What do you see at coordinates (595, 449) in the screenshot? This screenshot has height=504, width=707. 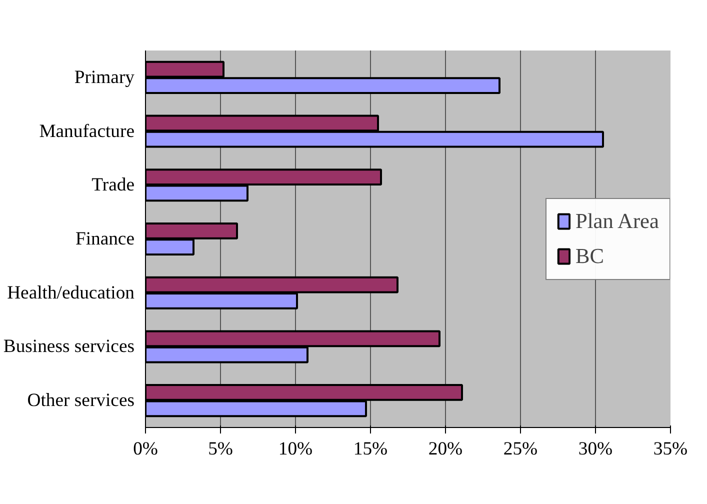 I see `x-tick-label: 30%` at bounding box center [595, 449].